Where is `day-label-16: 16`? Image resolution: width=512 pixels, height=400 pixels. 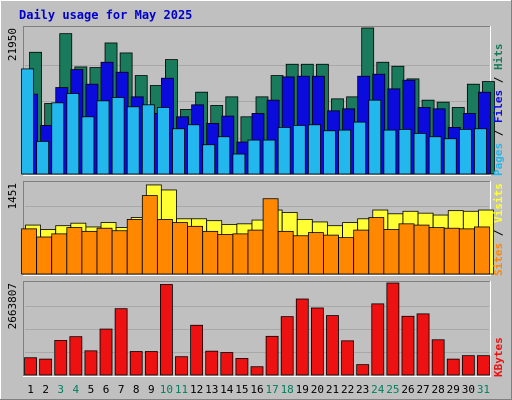
day-label-16: 16 is located at coordinates (256, 389).